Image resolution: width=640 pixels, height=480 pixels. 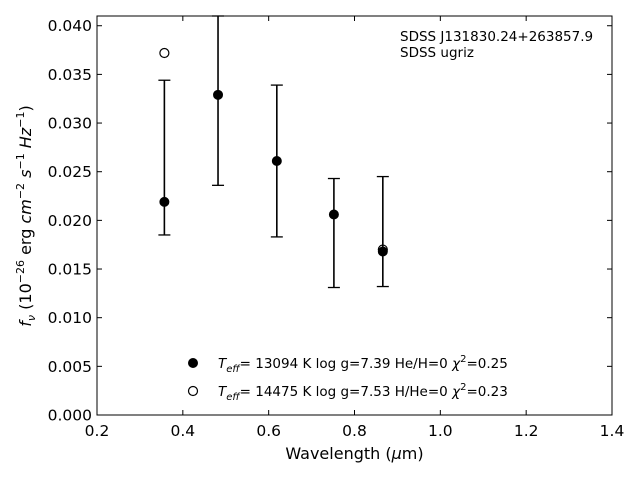 I want to click on x-tick-label: 1.0, so click(x=440, y=431).